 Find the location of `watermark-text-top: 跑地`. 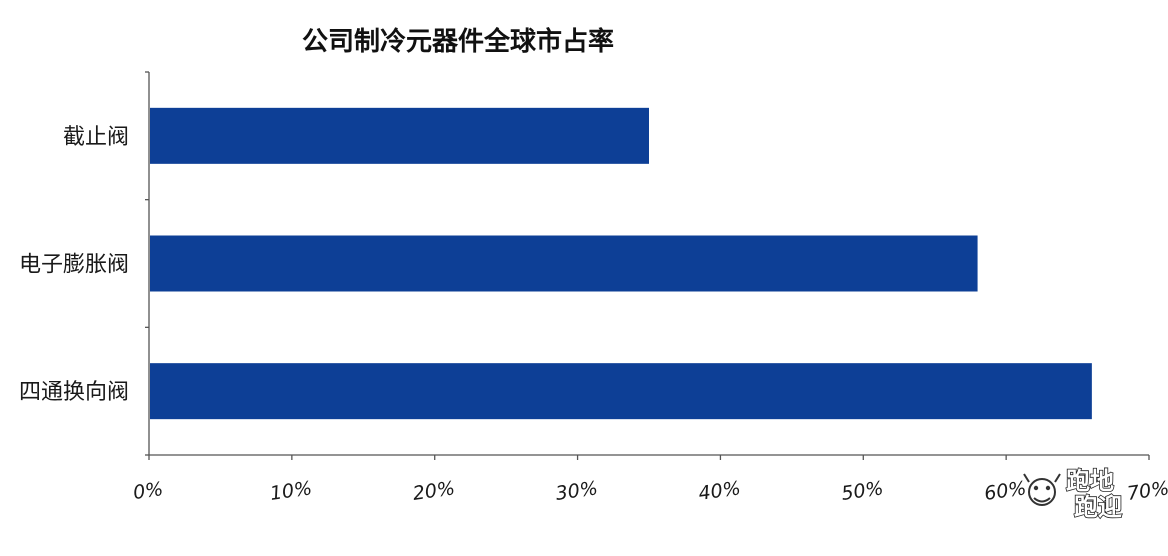

watermark-text-top: 跑地 is located at coordinates (1090, 481).